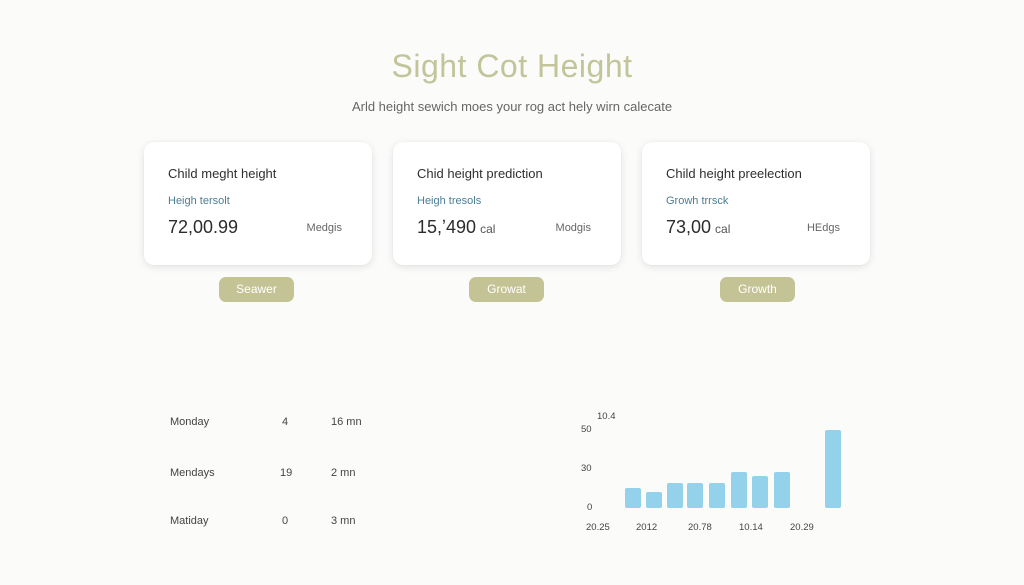  I want to click on card-value: 73,00 cal, so click(698, 227).